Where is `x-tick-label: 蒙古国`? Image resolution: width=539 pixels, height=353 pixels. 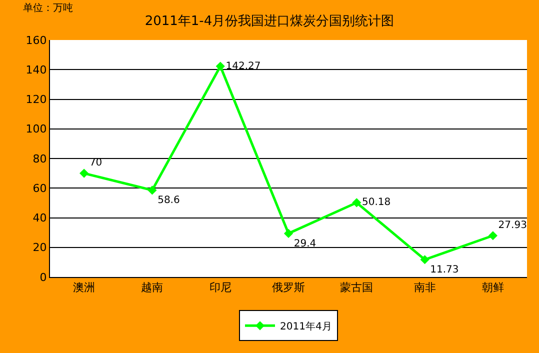 x-tick-label: 蒙古国 is located at coordinates (357, 287).